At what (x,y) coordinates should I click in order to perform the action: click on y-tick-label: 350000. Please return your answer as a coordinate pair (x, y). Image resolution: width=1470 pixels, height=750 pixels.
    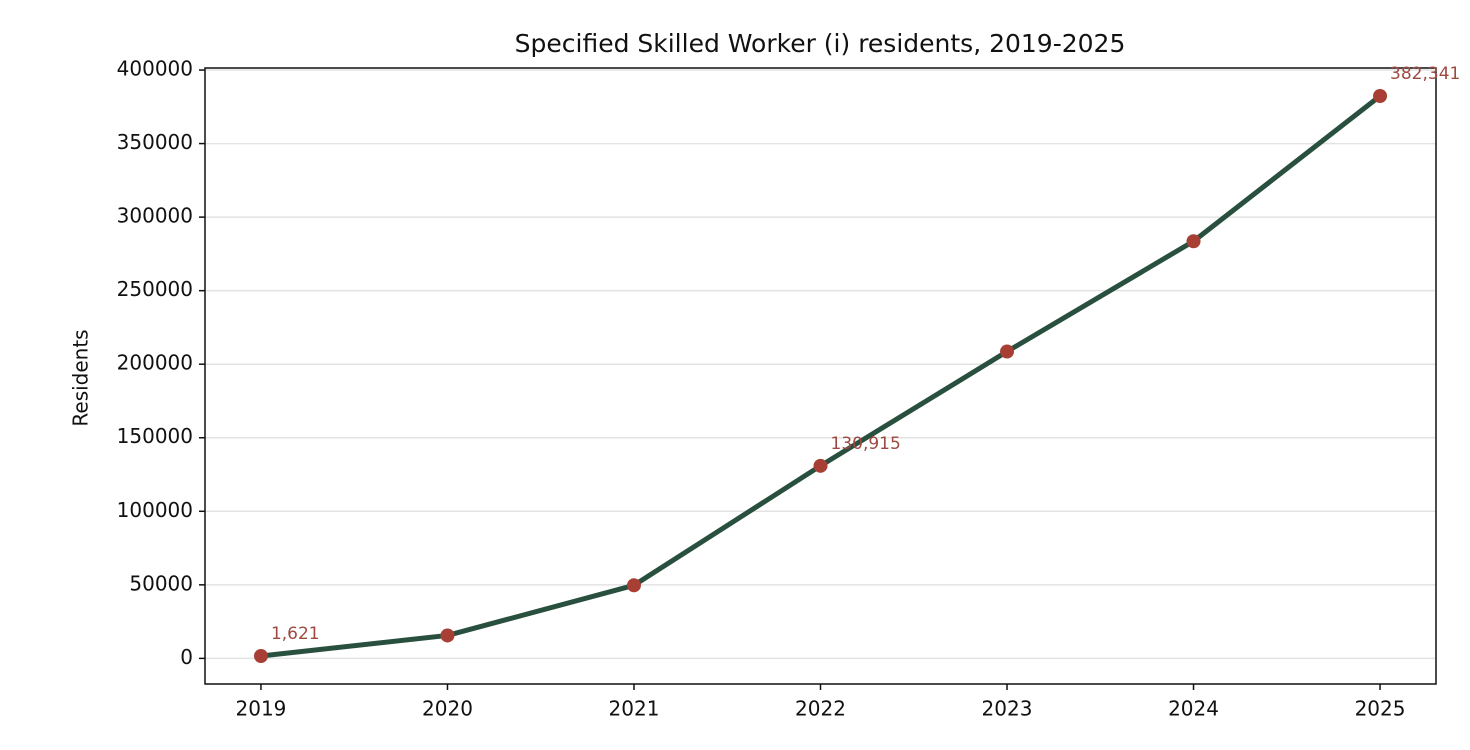
    Looking at the image, I should click on (155, 142).